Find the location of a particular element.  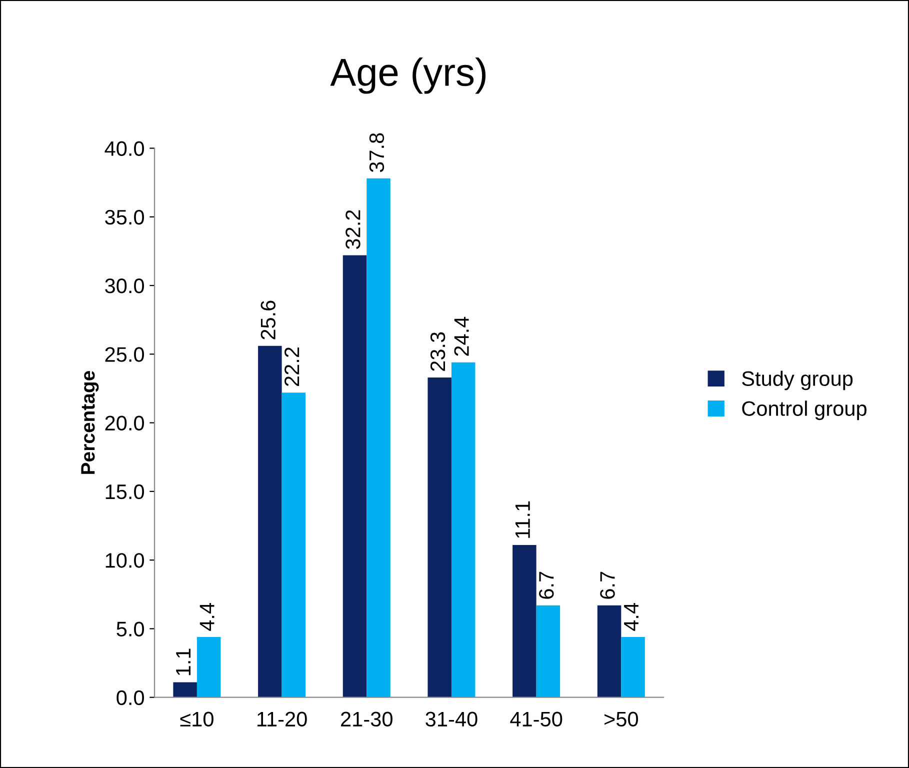

data-label: 1.1 is located at coordinates (183, 662).